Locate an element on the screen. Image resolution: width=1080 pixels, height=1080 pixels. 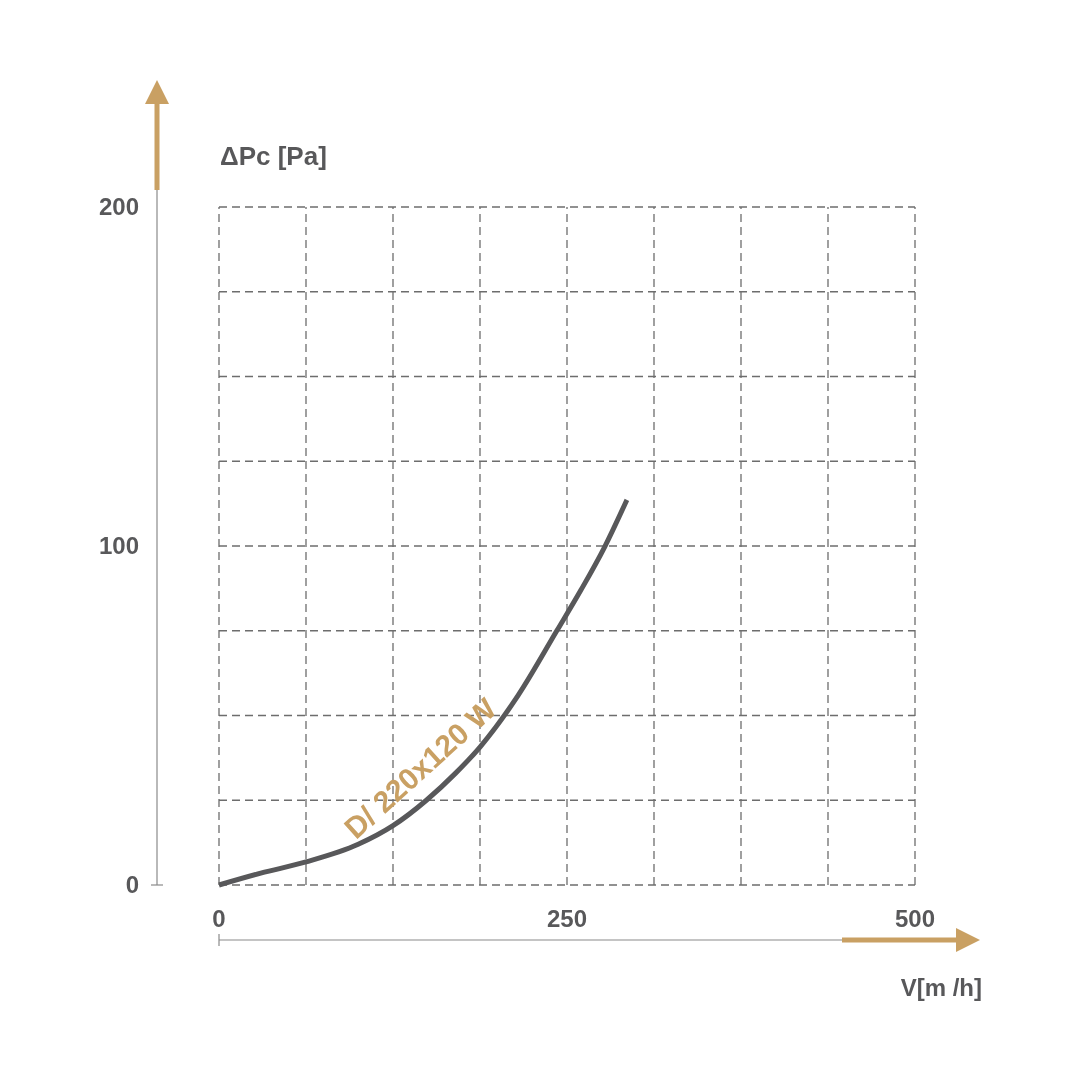
x-tick-label: 250 is located at coordinates (567, 918).